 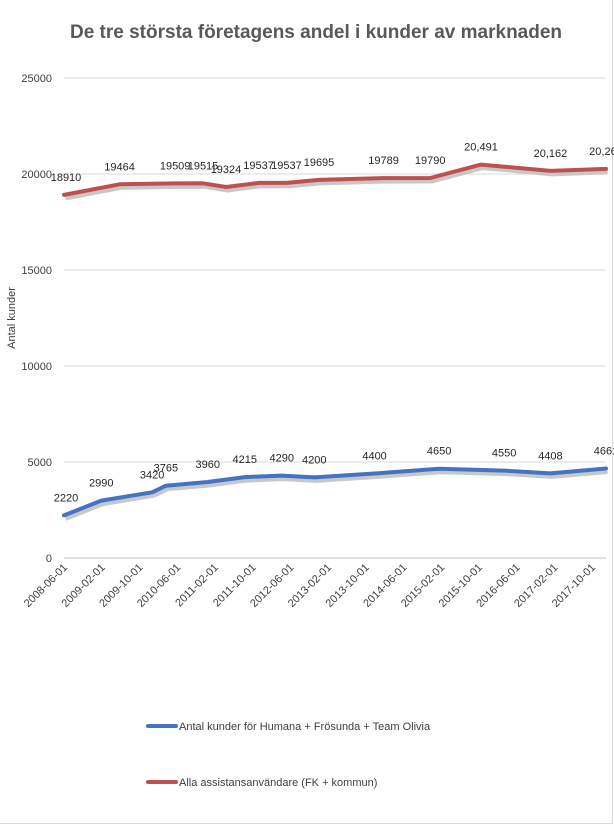 What do you see at coordinates (244, 460) in the screenshot?
I see `data-label: 4215` at bounding box center [244, 460].